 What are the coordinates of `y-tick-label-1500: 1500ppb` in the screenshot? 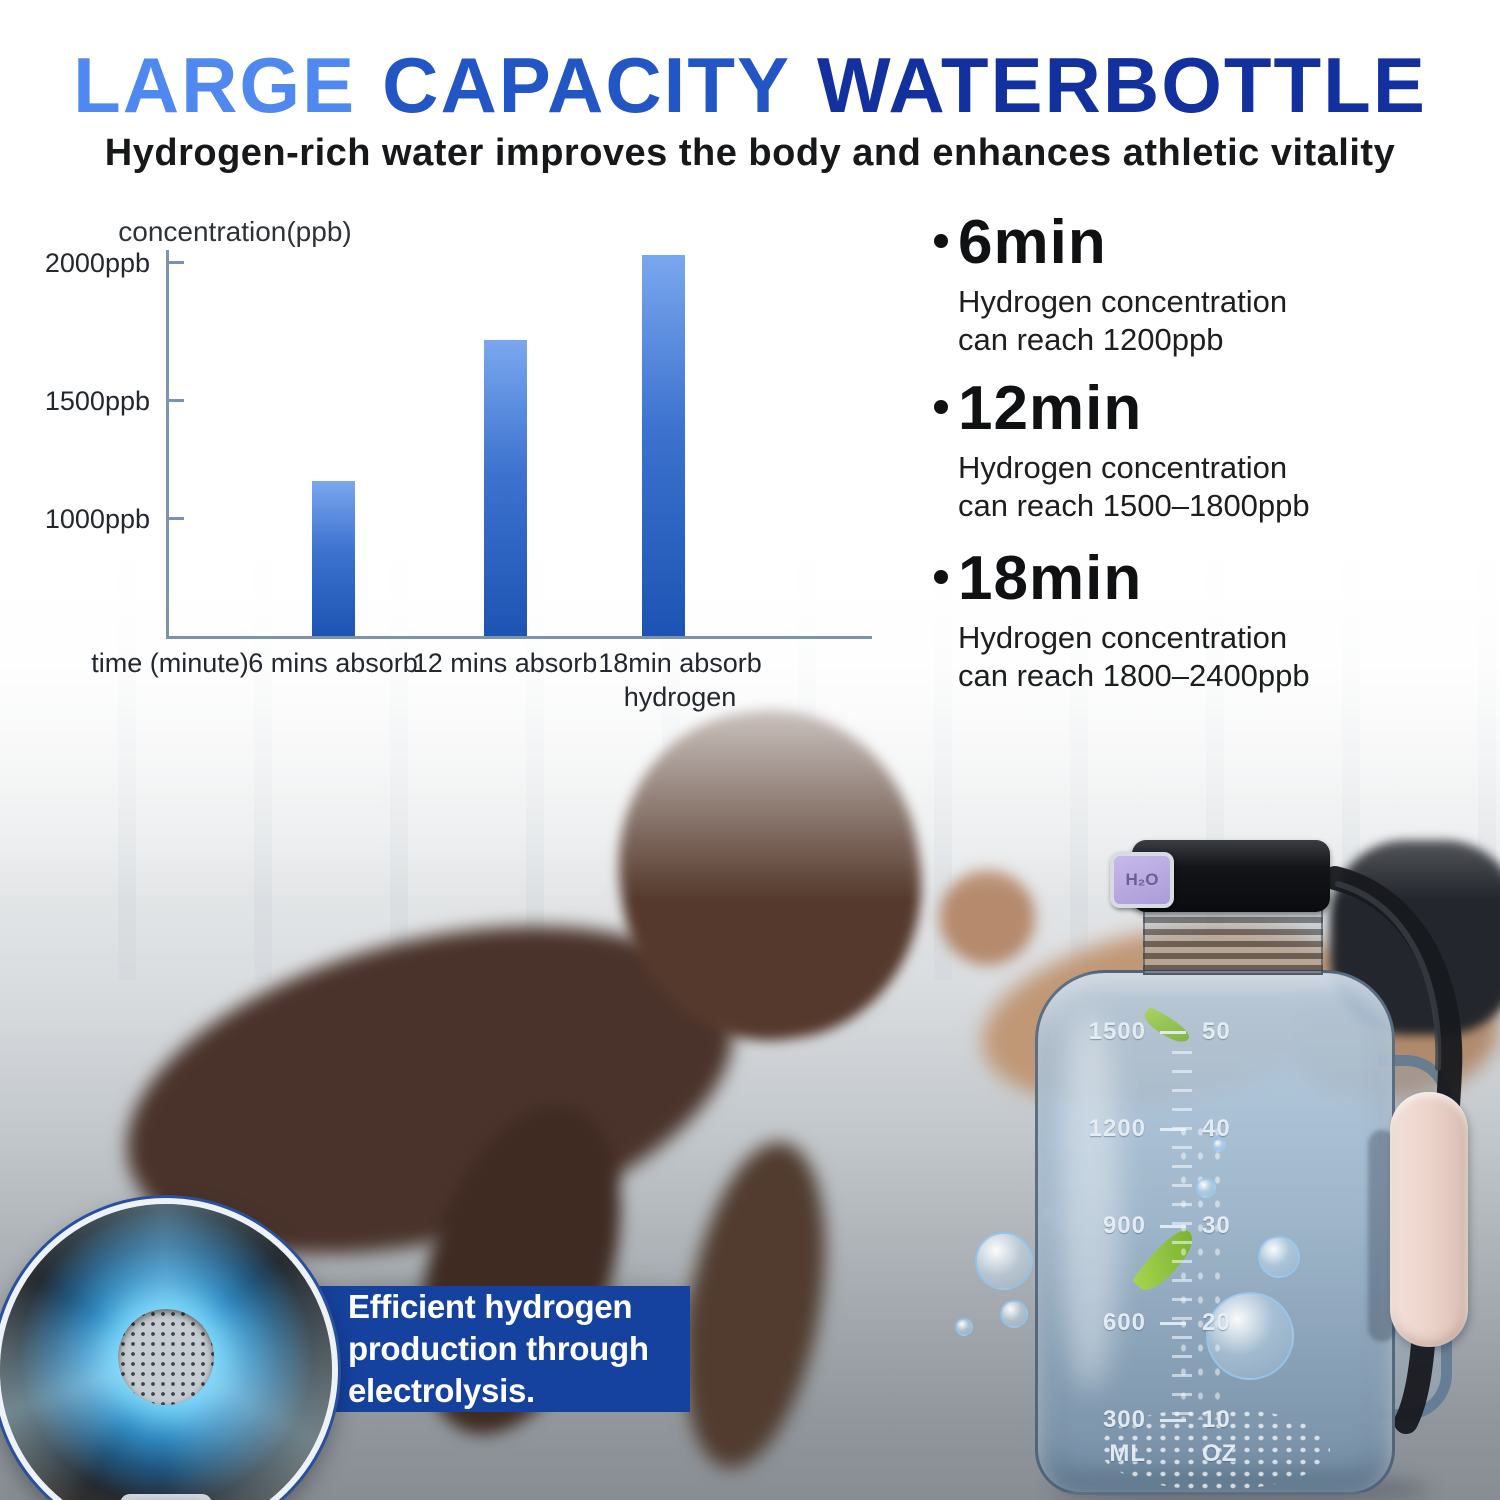 It's located at (97, 401).